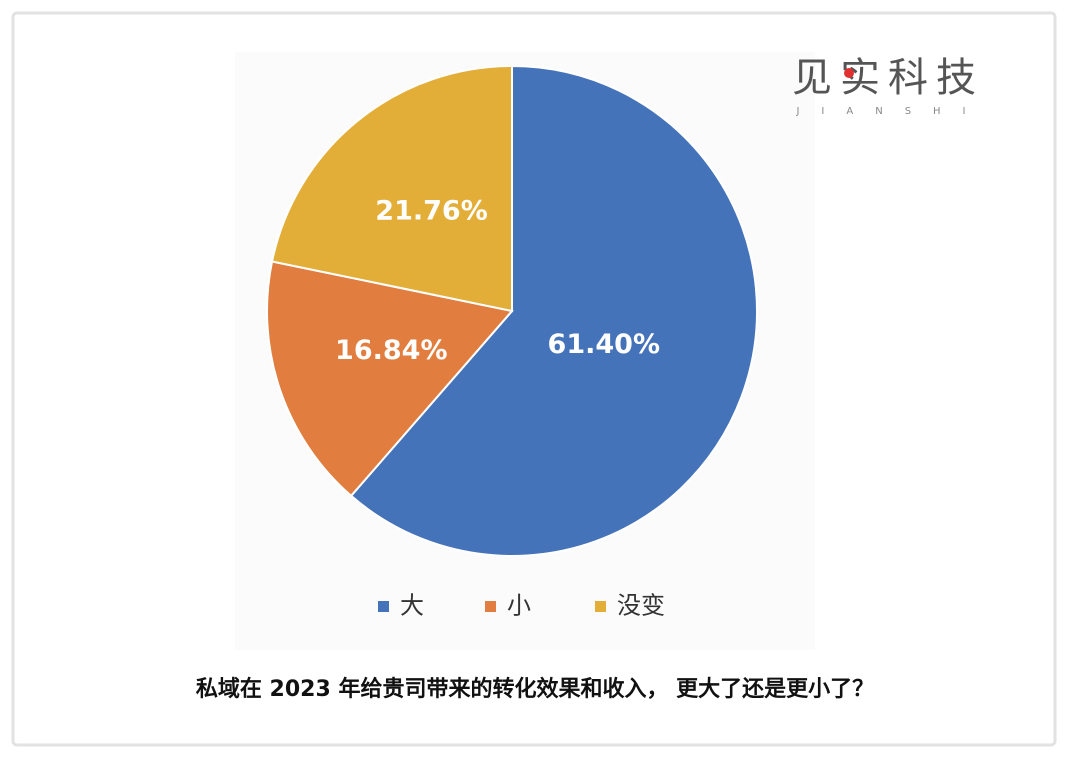 The image size is (1068, 758). What do you see at coordinates (604, 344) in the screenshot?
I see `data-label: 61.40%` at bounding box center [604, 344].